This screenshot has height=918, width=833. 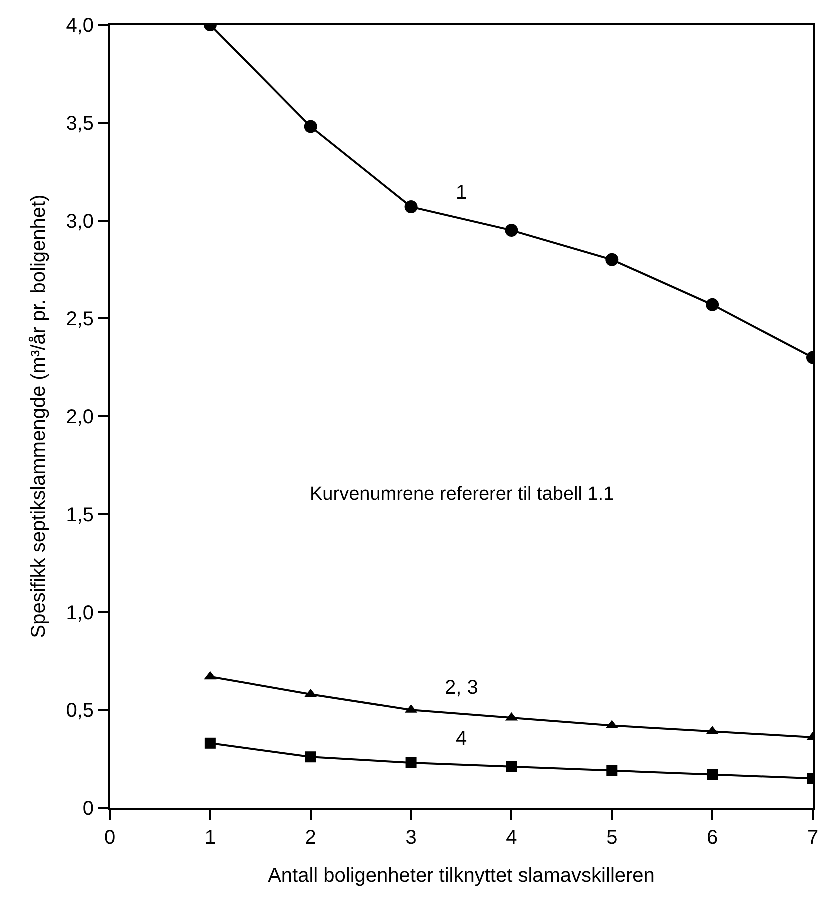 What do you see at coordinates (88, 809) in the screenshot?
I see `y-tick-label: 0` at bounding box center [88, 809].